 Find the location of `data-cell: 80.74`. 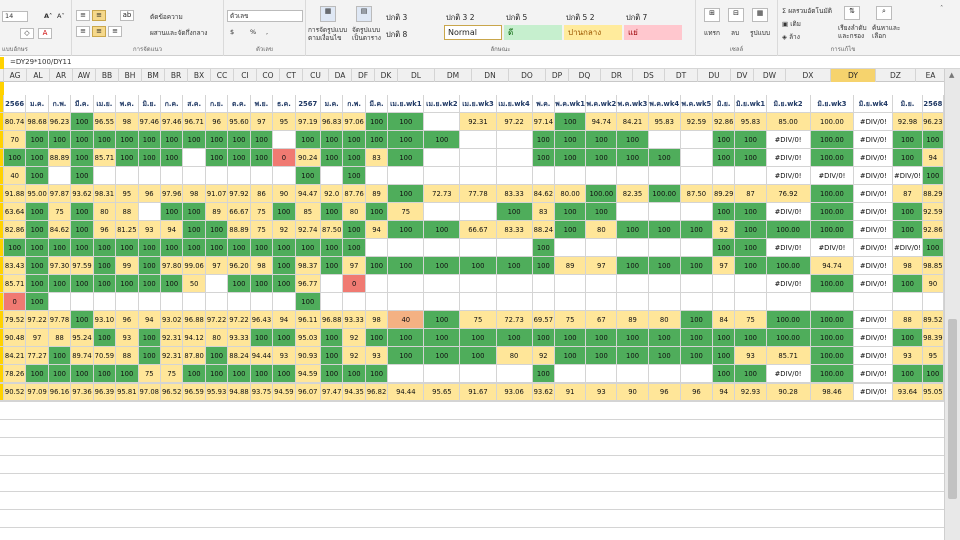

data-cell: 80.74 is located at coordinates (15, 122).